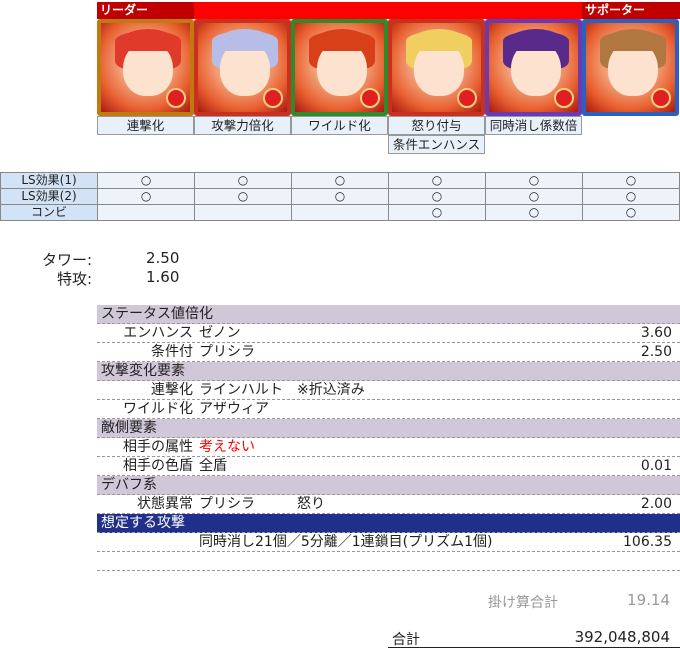 The height and width of the screenshot is (667, 680). What do you see at coordinates (129, 485) in the screenshot?
I see `section-title: デバフ系` at bounding box center [129, 485].